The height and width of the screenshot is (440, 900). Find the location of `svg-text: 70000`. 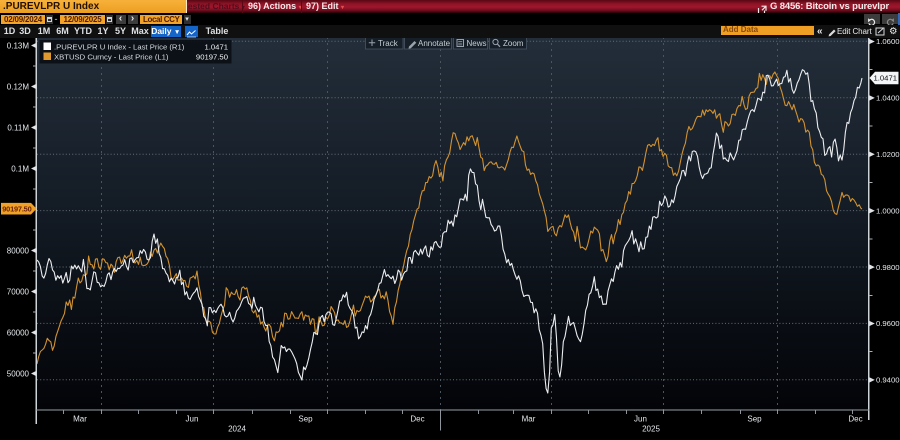

svg-text: 70000 is located at coordinates (18, 291).